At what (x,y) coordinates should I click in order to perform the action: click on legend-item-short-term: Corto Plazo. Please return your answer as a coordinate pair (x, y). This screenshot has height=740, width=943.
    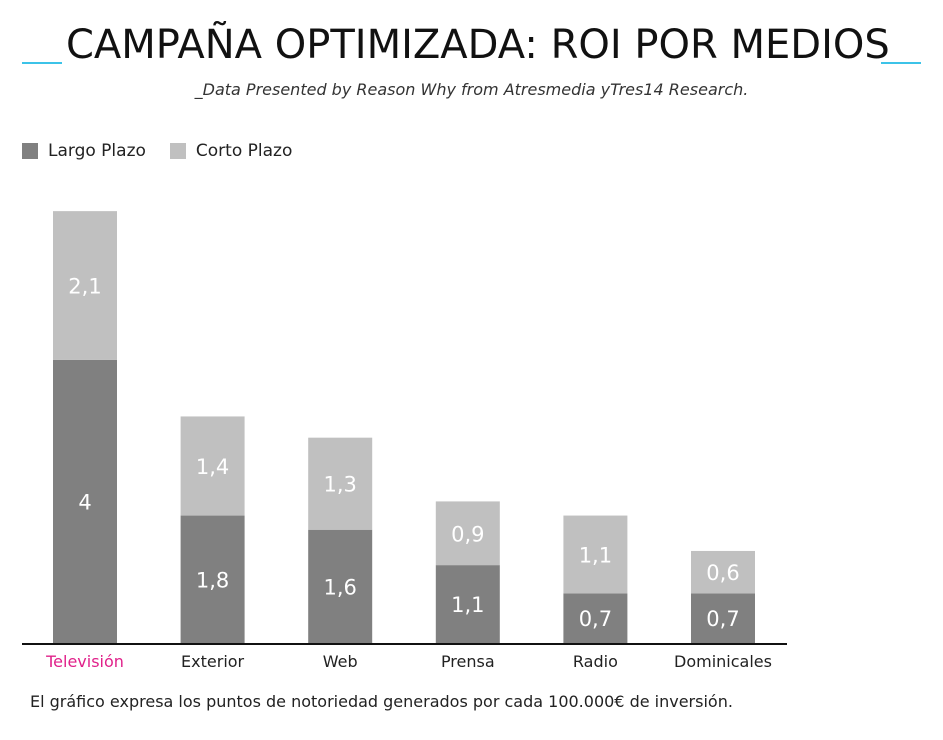
    Looking at the image, I should click on (231, 151).